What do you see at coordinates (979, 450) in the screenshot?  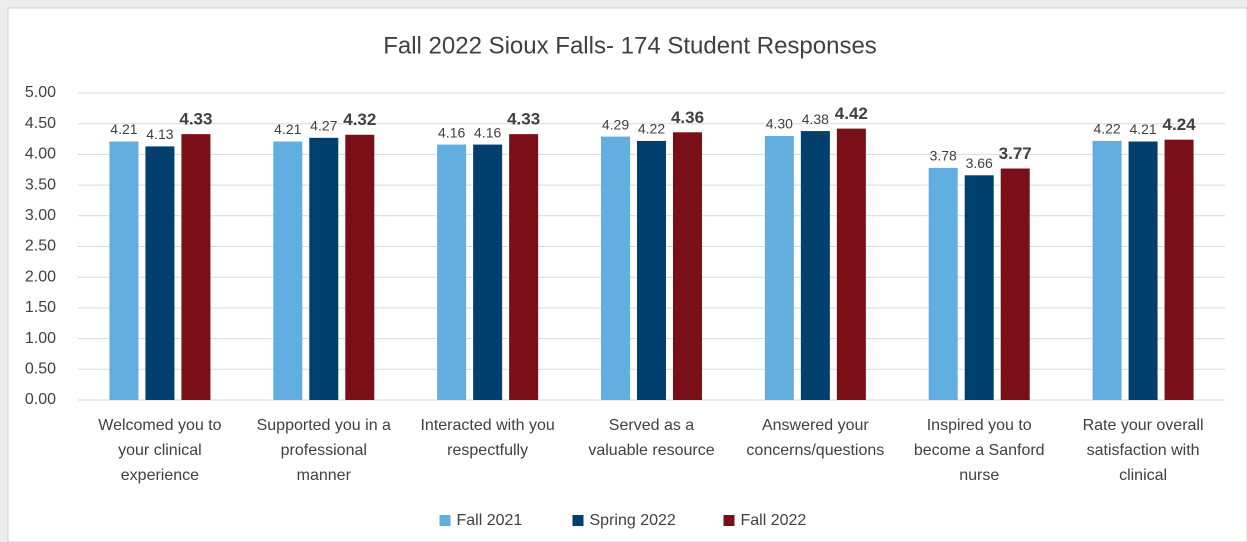 I see `x-tick-label: become a Sanford` at bounding box center [979, 450].